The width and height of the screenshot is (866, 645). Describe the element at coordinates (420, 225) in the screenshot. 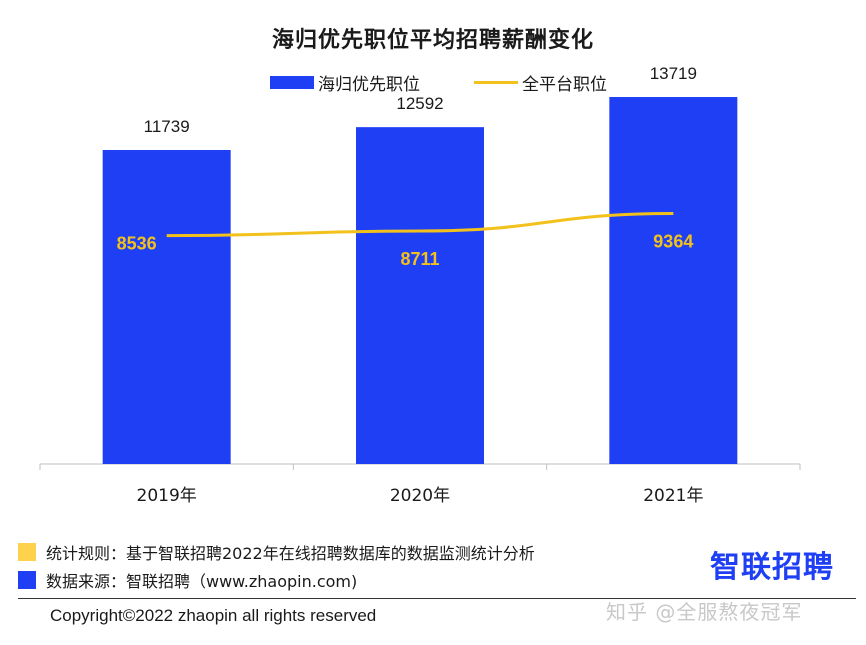

I see `line-series-path` at that location.